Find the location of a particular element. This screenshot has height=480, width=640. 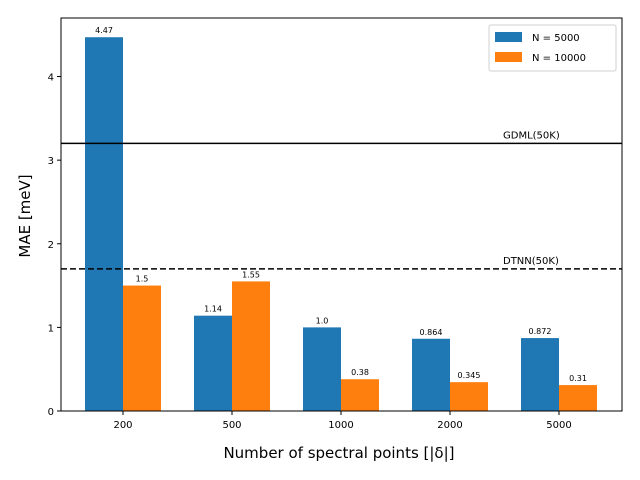

x-tick-label: 500 is located at coordinates (231, 425).